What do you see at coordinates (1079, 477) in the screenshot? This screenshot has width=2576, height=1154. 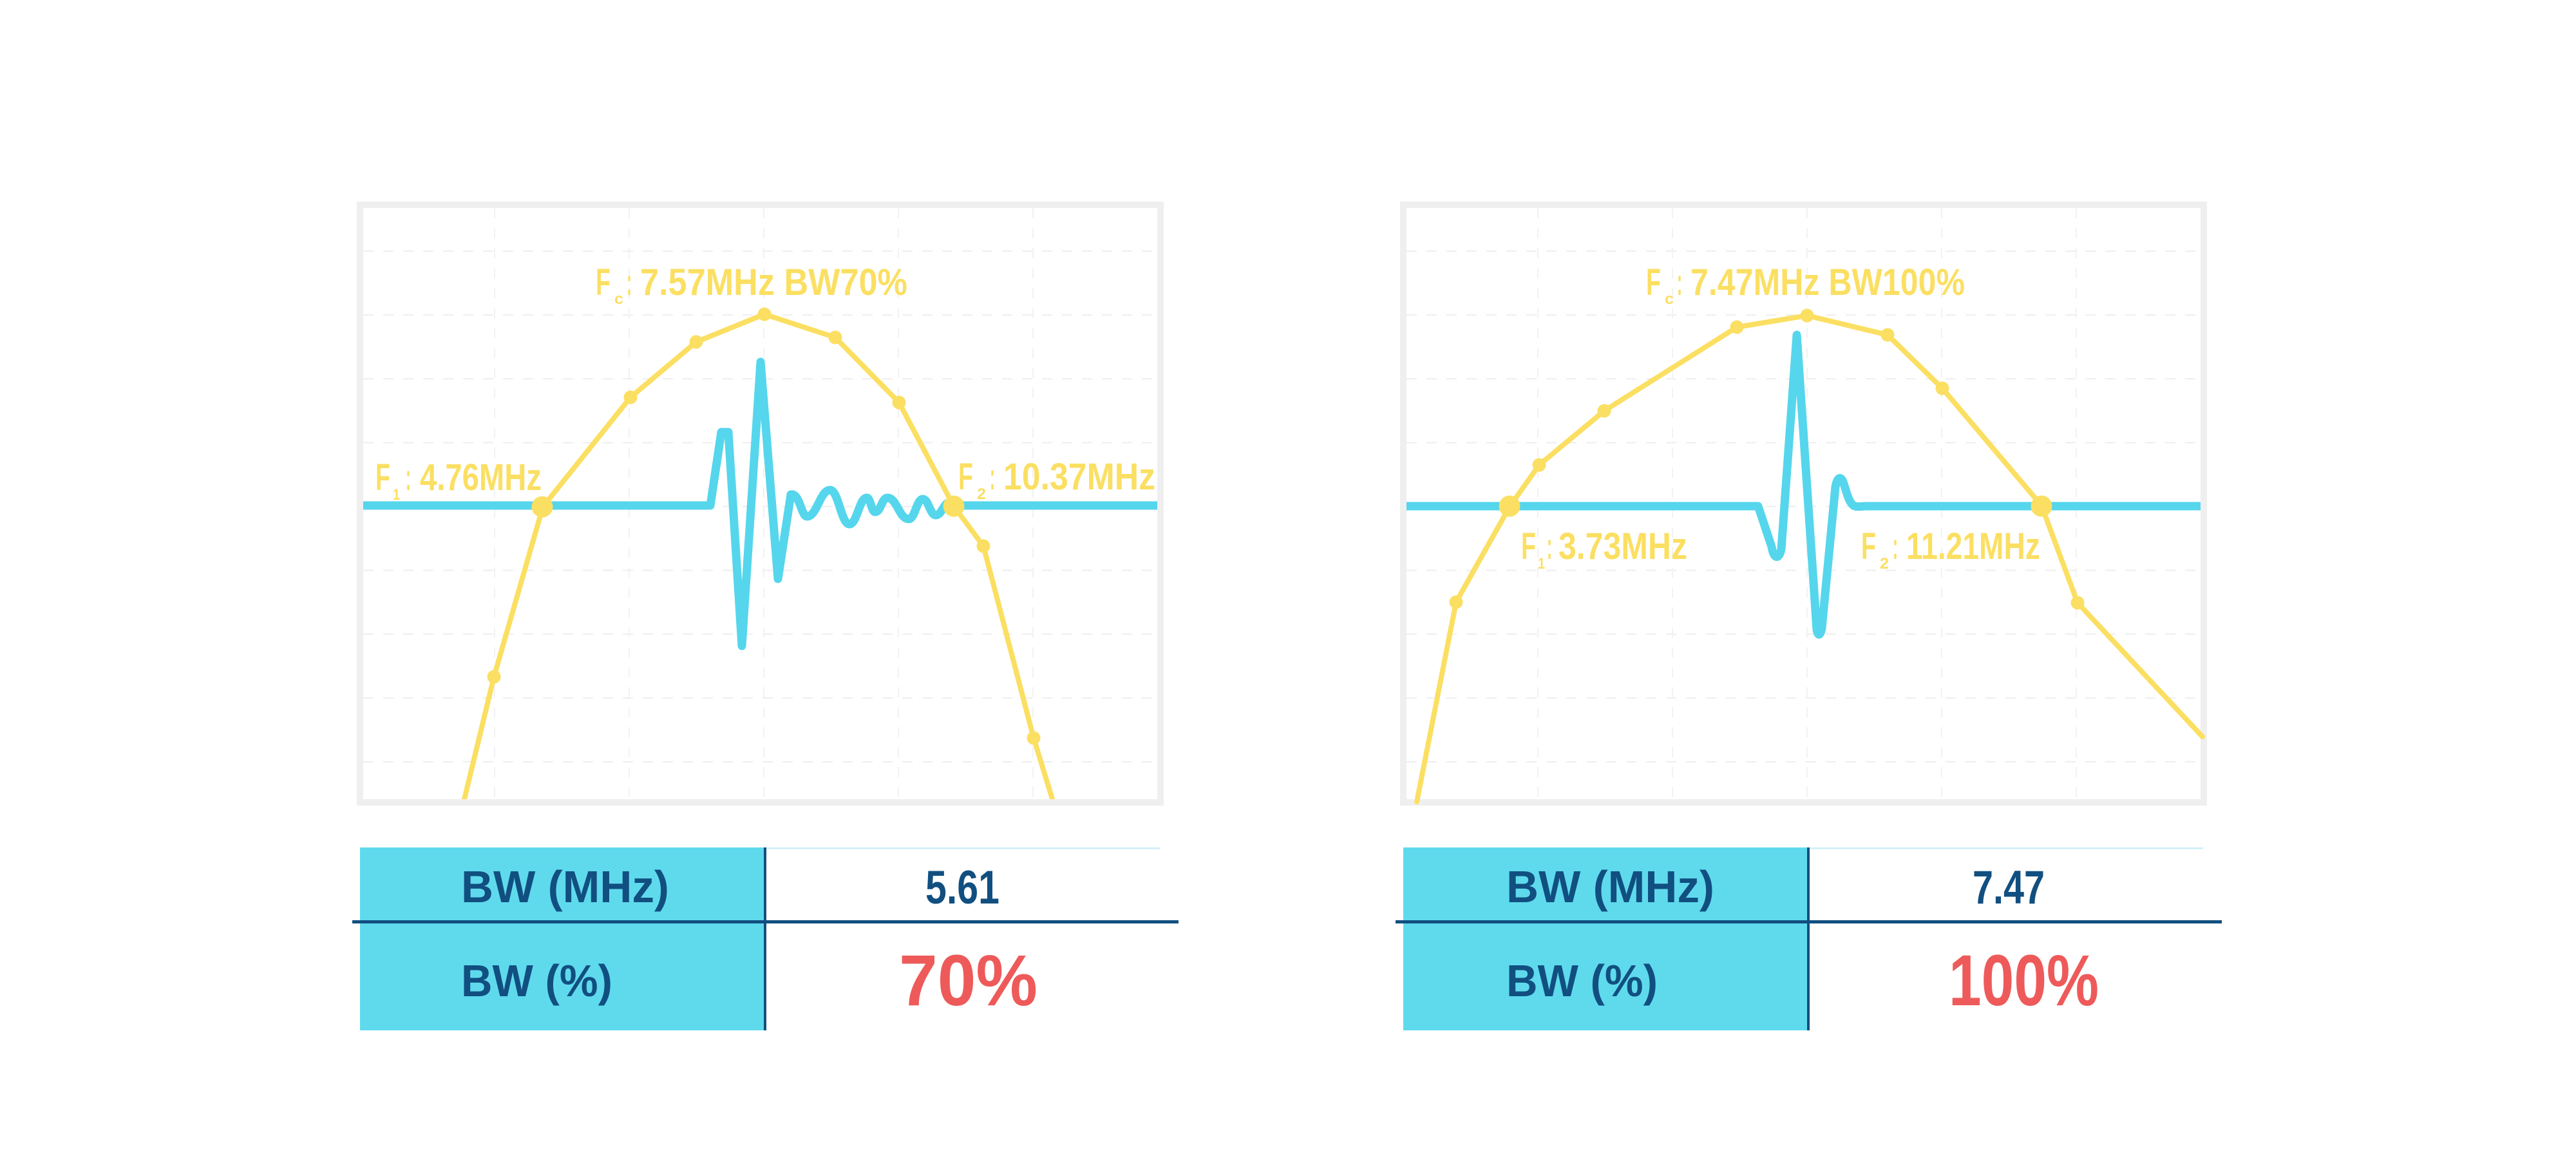 I see `svg-text: 10.37MHz` at bounding box center [1079, 477].